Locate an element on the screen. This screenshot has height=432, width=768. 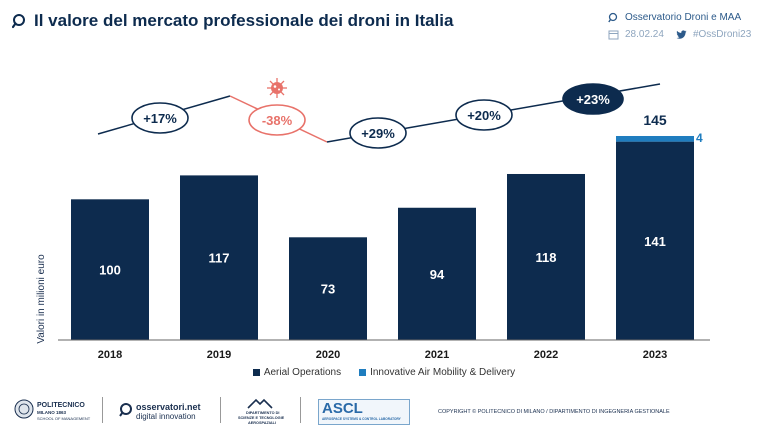
growth-label: +17% is located at coordinates (160, 118).